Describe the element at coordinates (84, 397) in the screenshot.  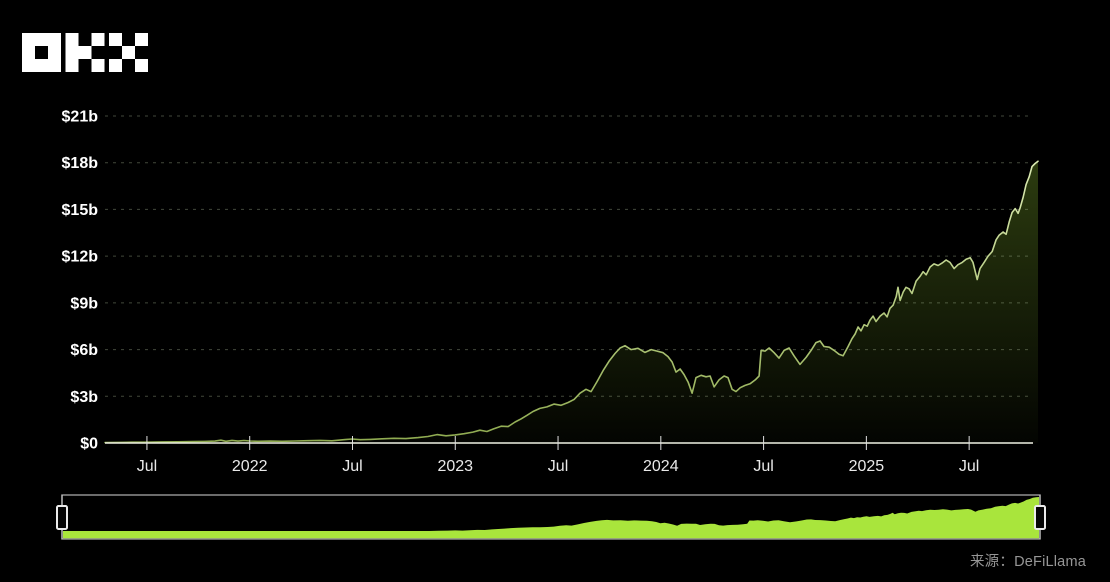
I see `y-axis-label: $3b` at that location.